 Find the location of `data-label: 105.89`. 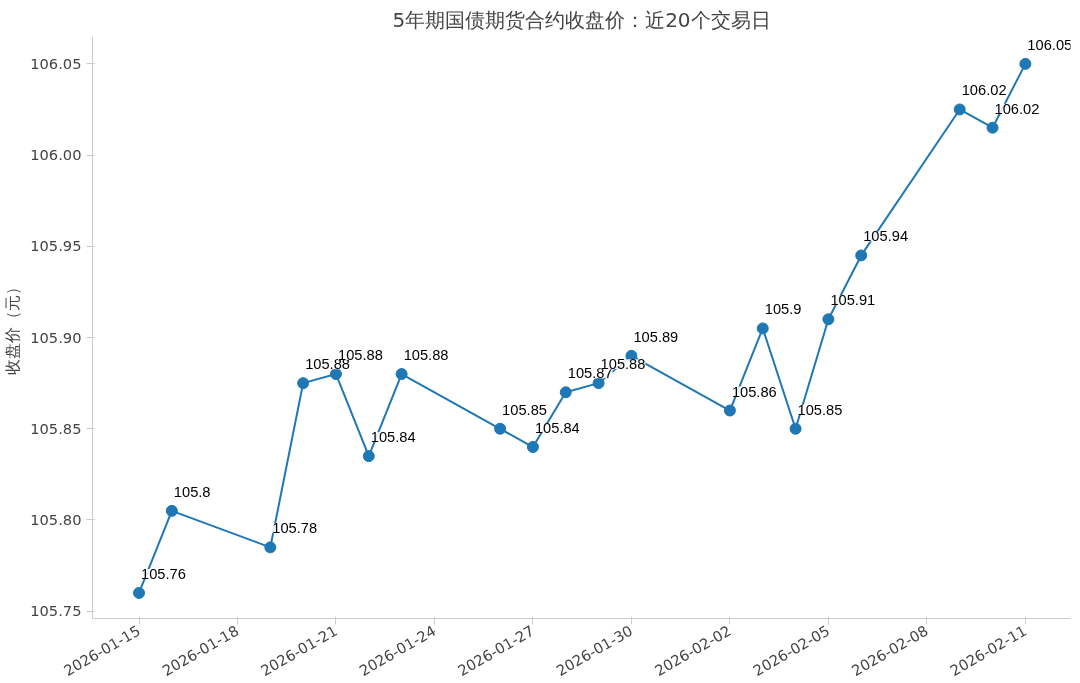

data-label: 105.89 is located at coordinates (656, 336).